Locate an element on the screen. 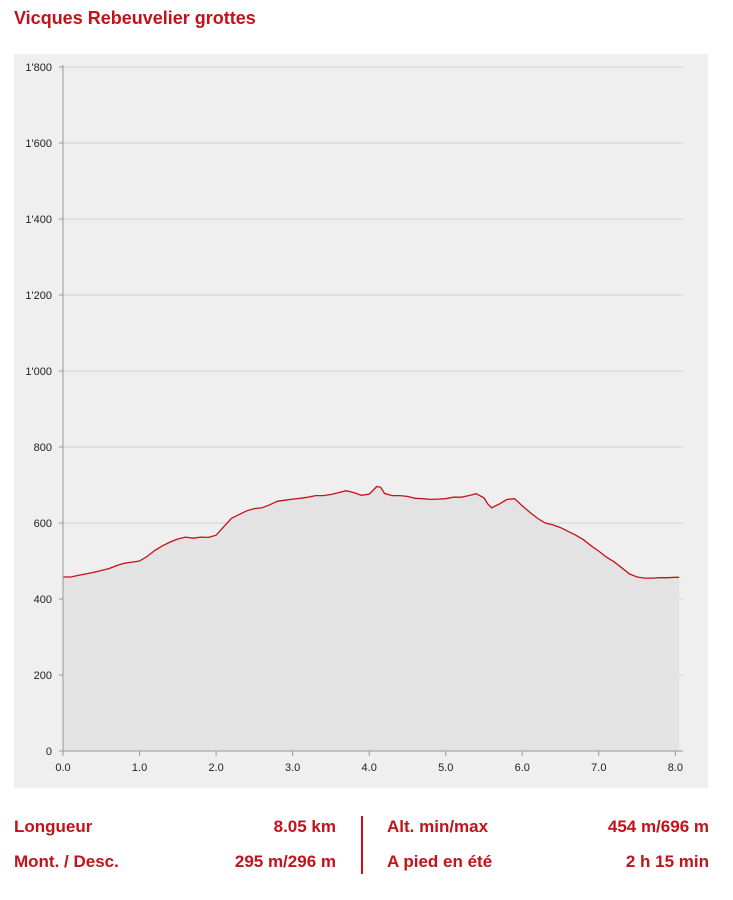 The width and height of the screenshot is (733, 900). y-tick-label: 1'600 is located at coordinates (38, 144).